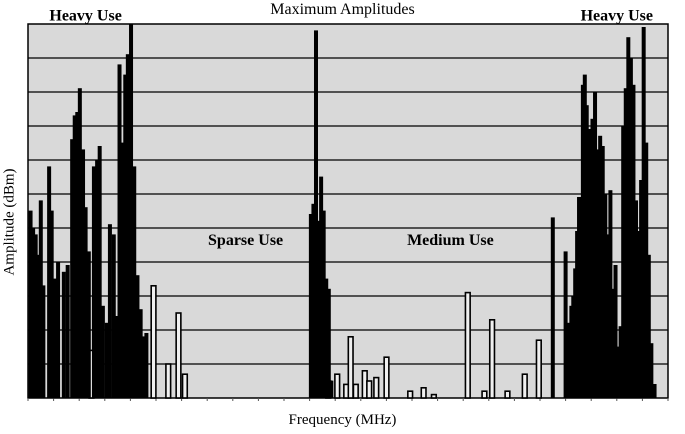 The height and width of the screenshot is (434, 685). Describe the element at coordinates (450, 240) in the screenshot. I see `annotation-label: Medium Use` at that location.